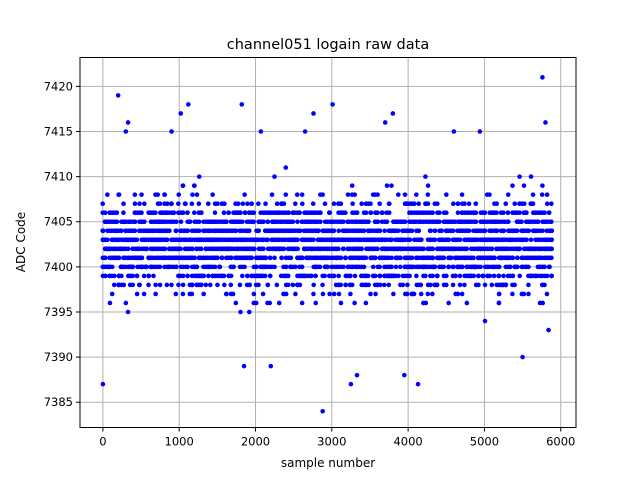  I want to click on y-axis-label: ADC Code, so click(21, 242).